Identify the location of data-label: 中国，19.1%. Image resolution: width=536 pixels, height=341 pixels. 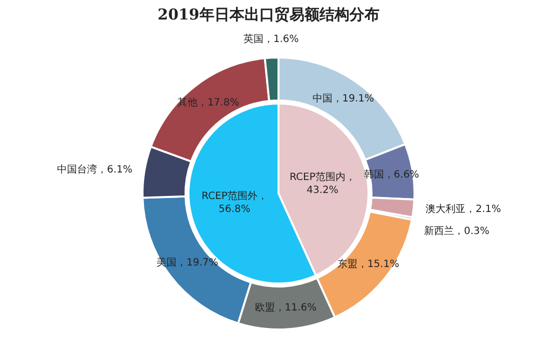
(343, 98).